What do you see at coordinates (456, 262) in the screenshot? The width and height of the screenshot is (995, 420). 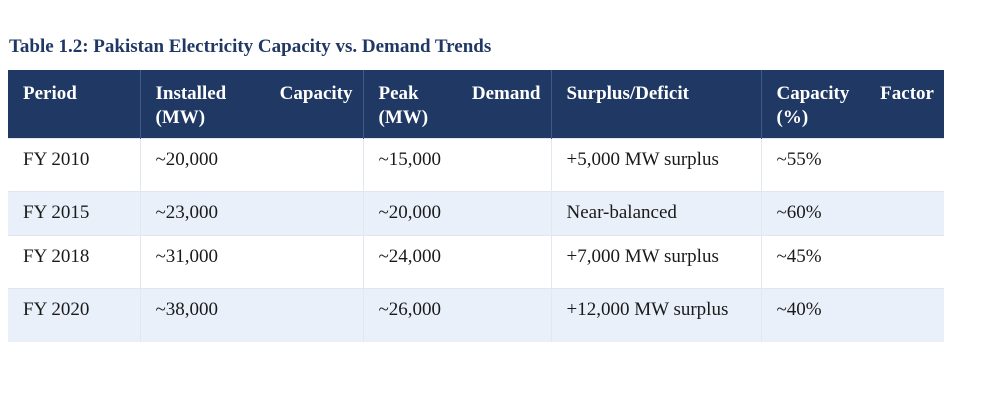 I see `cell-peak-demand: ~24,000` at bounding box center [456, 262].